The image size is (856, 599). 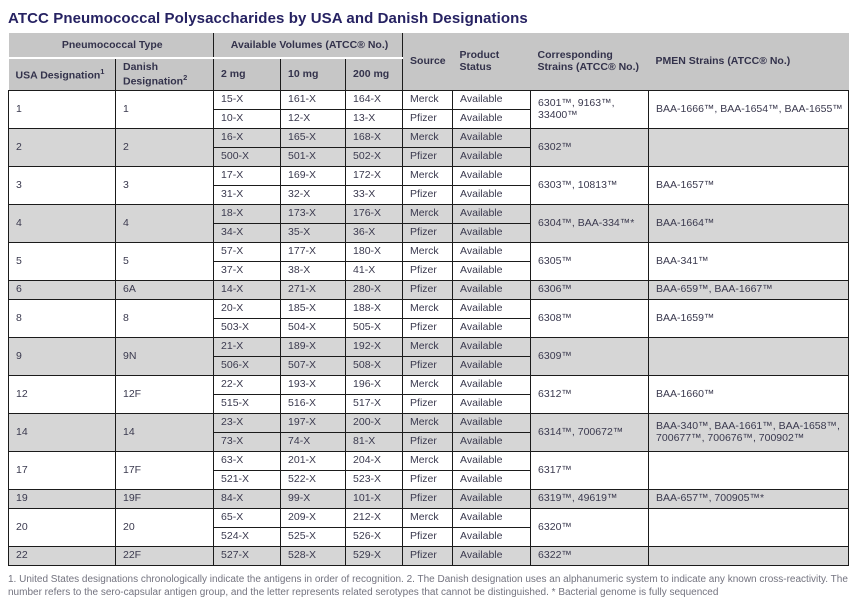 What do you see at coordinates (429, 555) in the screenshot?
I see `table-row: 22 22F 527-X 528-X 529-X Pfizer Available 6322™` at bounding box center [429, 555].